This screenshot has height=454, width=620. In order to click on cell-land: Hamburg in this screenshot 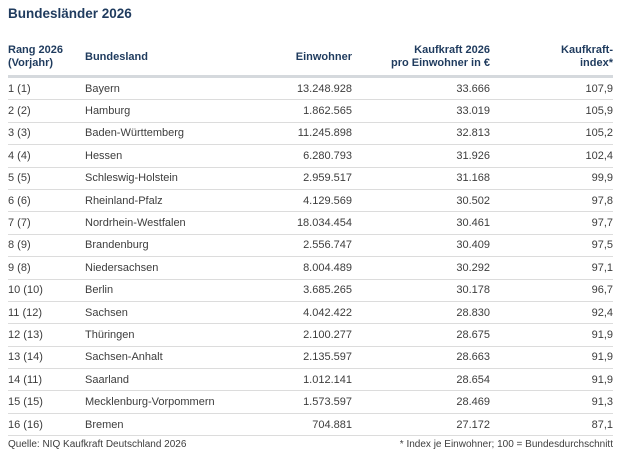, I will do `click(166, 111)`.